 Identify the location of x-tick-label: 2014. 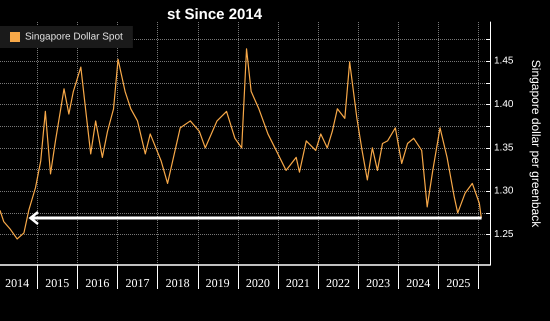
(17, 283).